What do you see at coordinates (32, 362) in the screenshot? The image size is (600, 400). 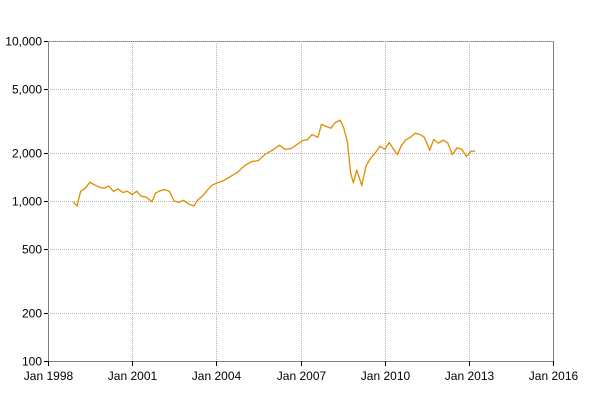 I see `y-tick-label: 100` at bounding box center [32, 362].